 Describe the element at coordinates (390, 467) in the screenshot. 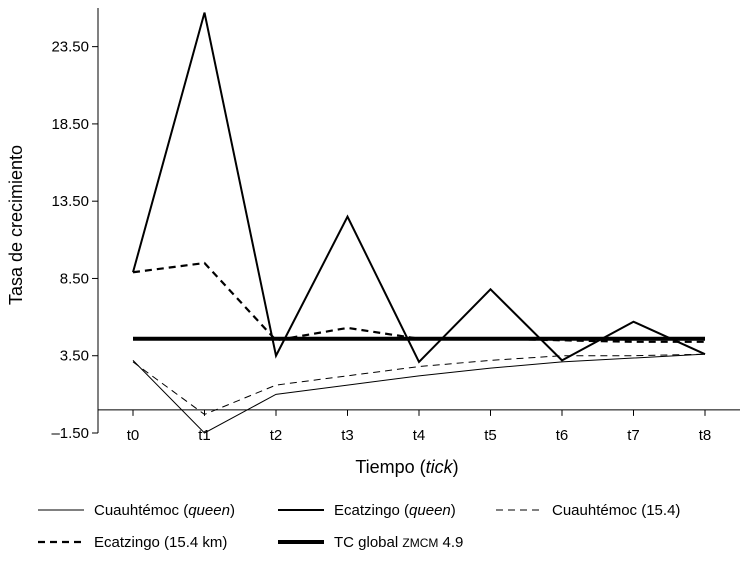

I see `x-axis-title-prefix: Tiempo (` at that location.